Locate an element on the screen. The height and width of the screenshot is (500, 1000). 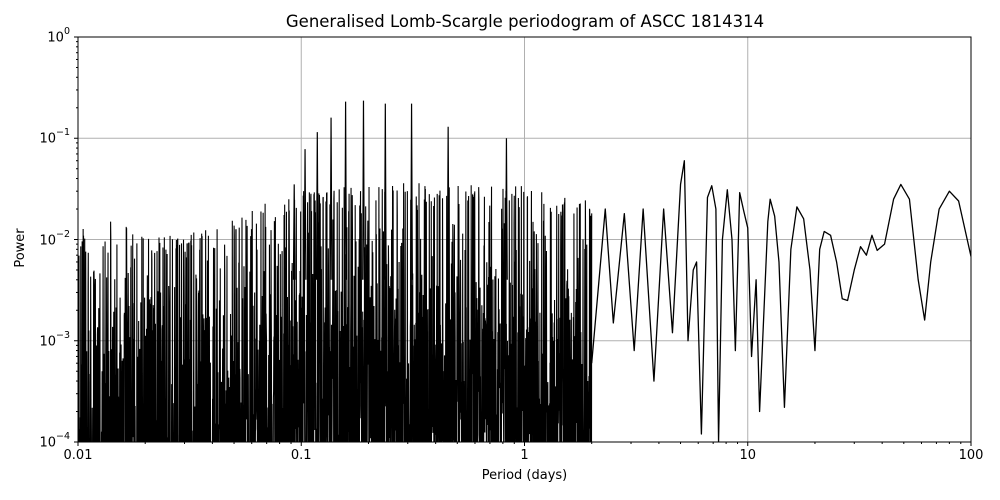
y-tick-label: 10⁻⁴ is located at coordinates (54, 441).